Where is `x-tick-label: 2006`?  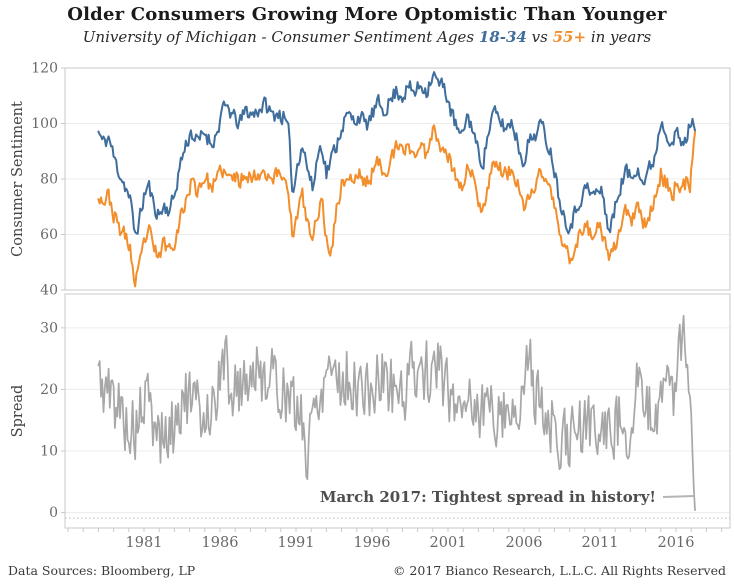 x-tick-label: 2006 is located at coordinates (524, 543).